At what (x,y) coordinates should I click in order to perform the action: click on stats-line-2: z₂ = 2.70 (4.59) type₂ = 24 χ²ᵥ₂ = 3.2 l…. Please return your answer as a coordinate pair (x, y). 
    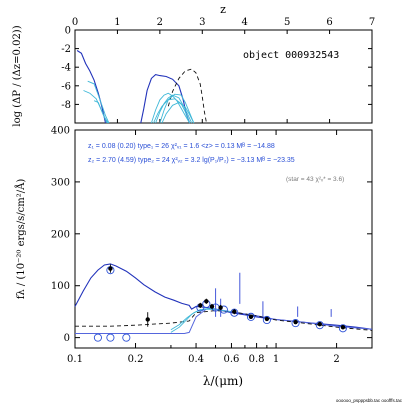
    Looking at the image, I should click on (191, 160).